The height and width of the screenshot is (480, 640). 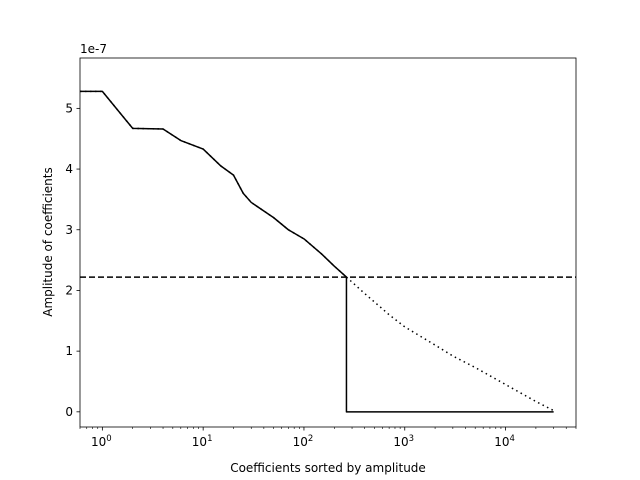 I want to click on x-tick-label: 10¹, so click(x=202, y=441).